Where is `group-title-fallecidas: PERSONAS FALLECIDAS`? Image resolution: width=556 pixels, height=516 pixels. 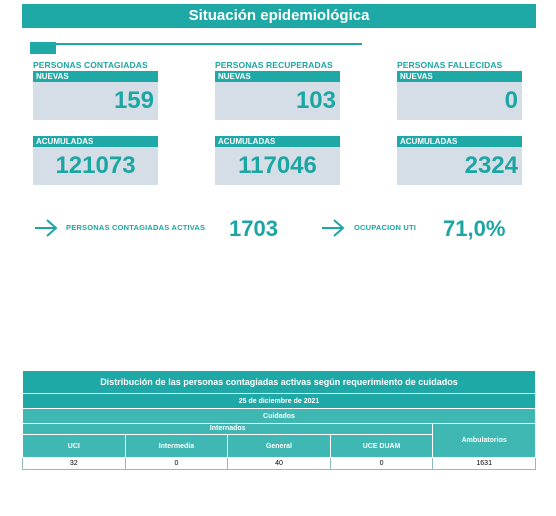
group-title-fallecidas: PERSONAS FALLECIDAS is located at coordinates (450, 65).